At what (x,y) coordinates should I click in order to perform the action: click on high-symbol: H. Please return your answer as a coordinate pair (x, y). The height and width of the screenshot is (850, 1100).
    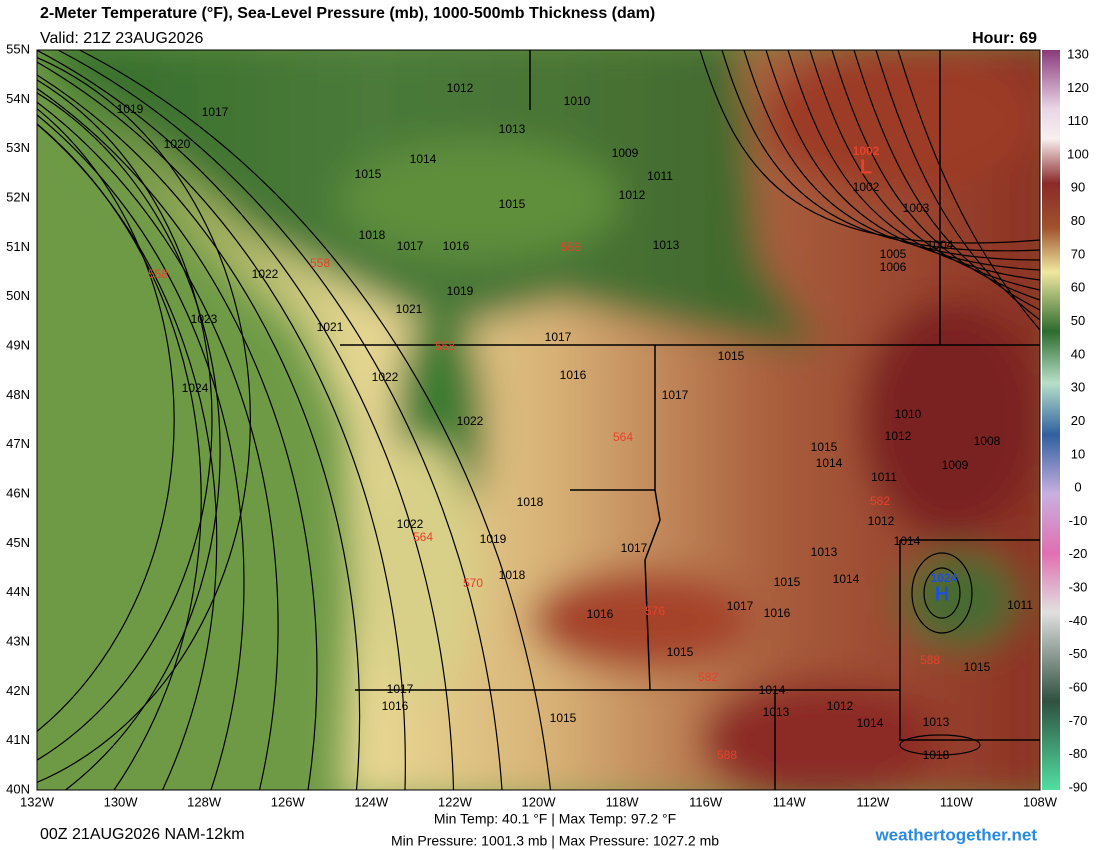
    Looking at the image, I should click on (942, 594).